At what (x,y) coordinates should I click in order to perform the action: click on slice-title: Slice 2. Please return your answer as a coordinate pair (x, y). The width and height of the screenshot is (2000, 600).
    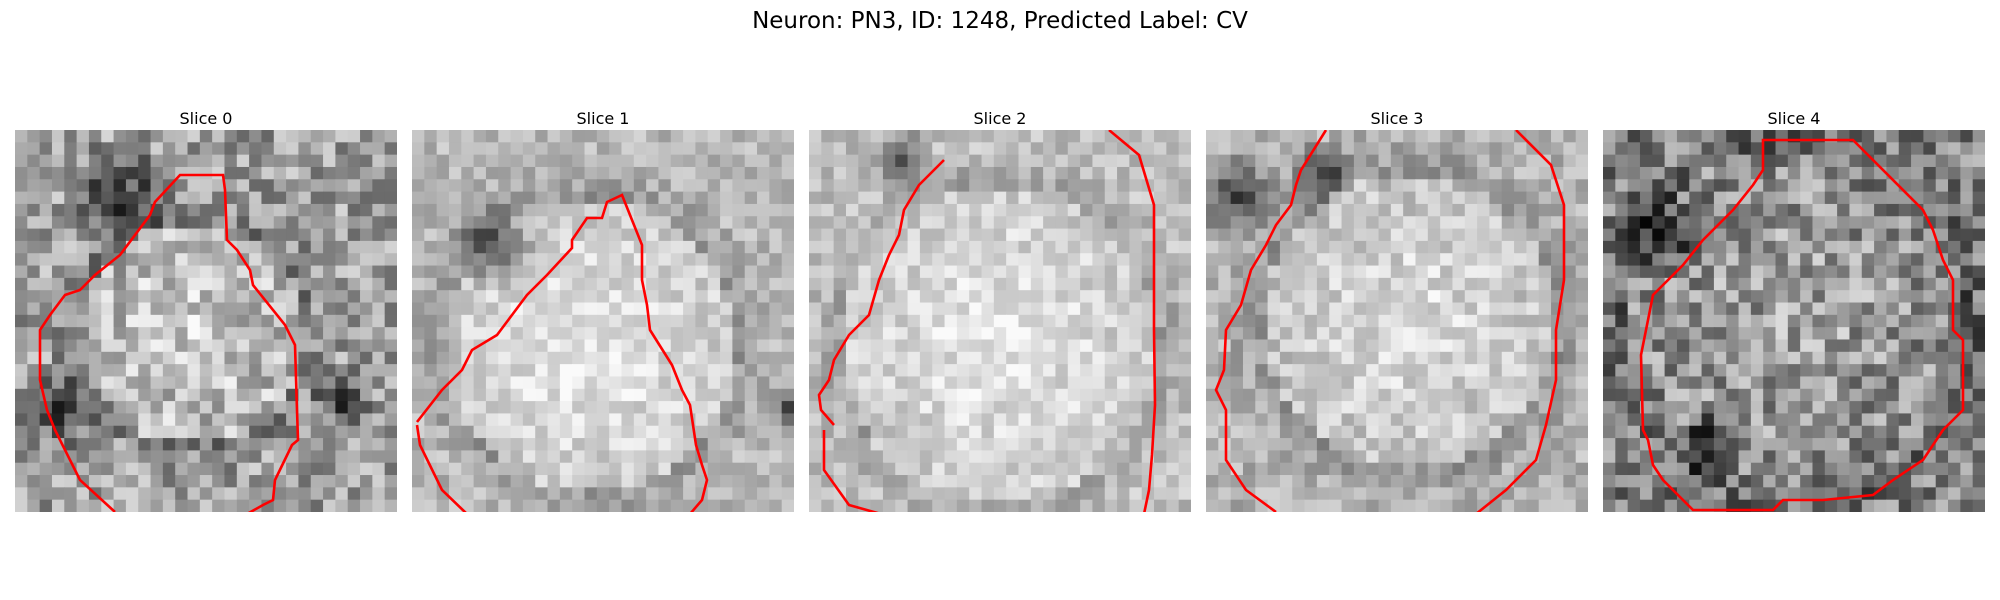
    Looking at the image, I should click on (1000, 118).